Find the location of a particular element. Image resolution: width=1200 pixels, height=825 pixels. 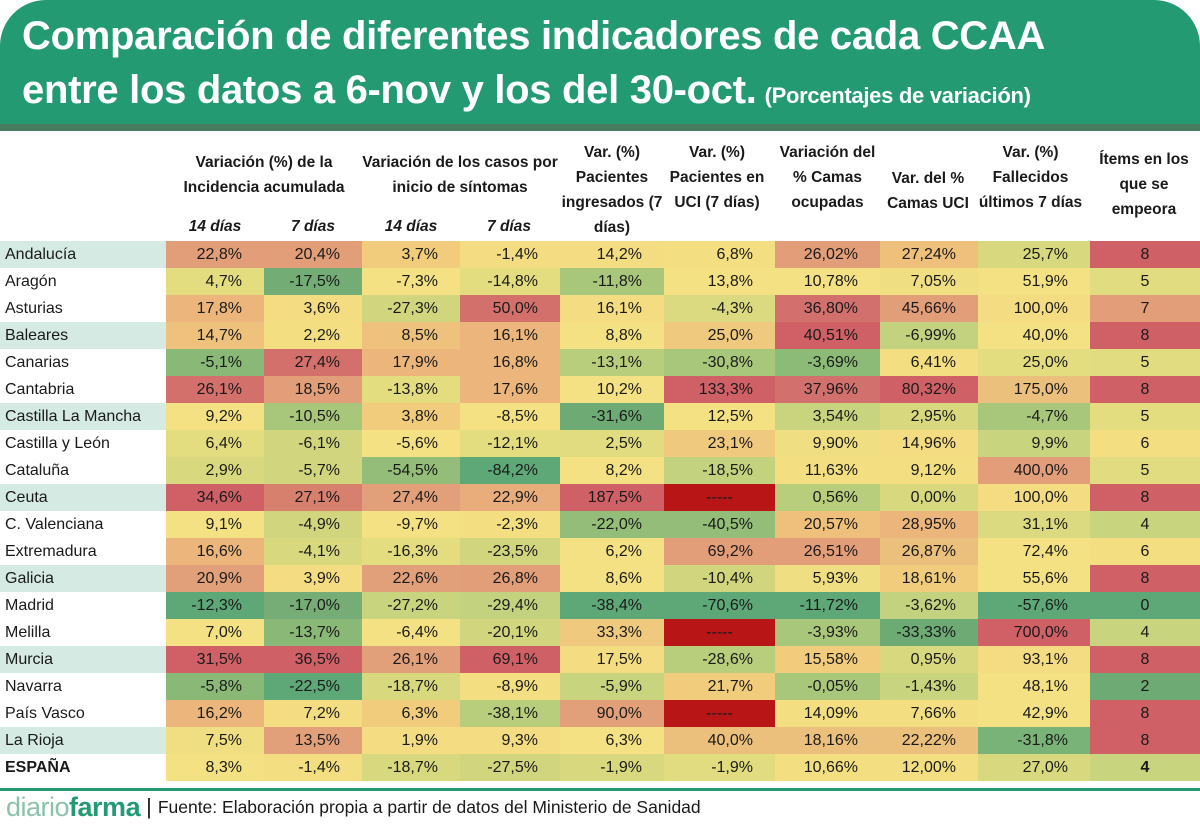

heatmap-cell: 69,1% is located at coordinates (510, 659).